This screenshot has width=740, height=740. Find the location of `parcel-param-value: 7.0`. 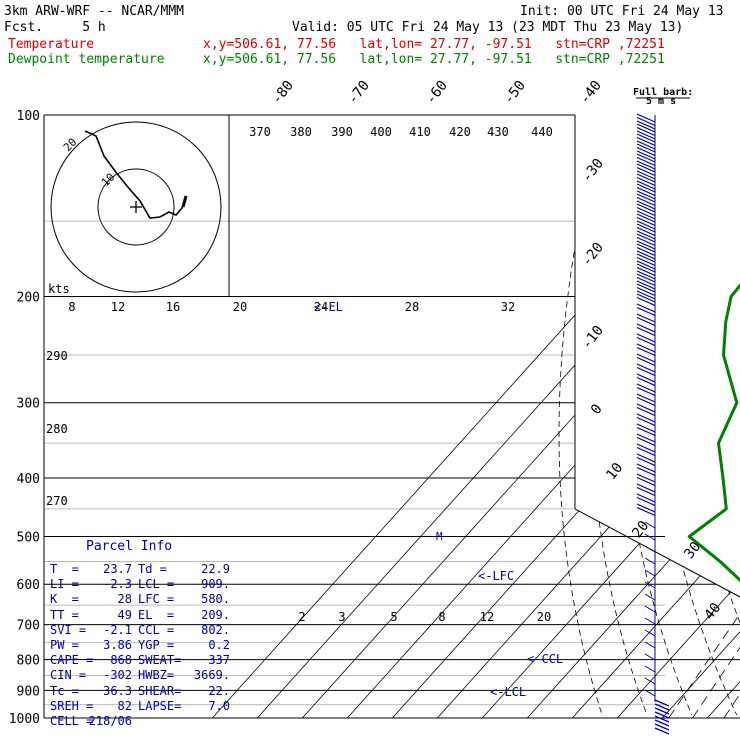

parcel-param-value: 7.0 is located at coordinates (219, 705).